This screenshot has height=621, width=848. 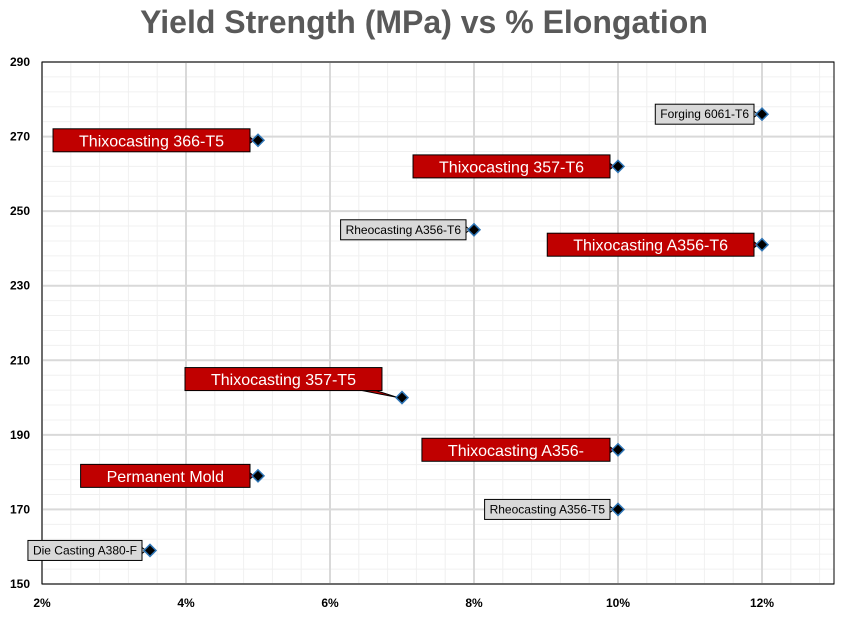 I want to click on callout-label-red: Thixocasting 366-T5, so click(x=151, y=140).